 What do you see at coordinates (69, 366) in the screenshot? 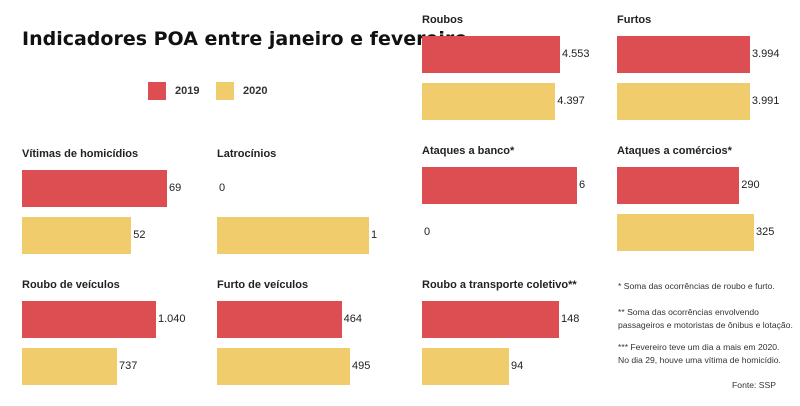
I see `bar-roubo-de-veiculos-2020` at bounding box center [69, 366].